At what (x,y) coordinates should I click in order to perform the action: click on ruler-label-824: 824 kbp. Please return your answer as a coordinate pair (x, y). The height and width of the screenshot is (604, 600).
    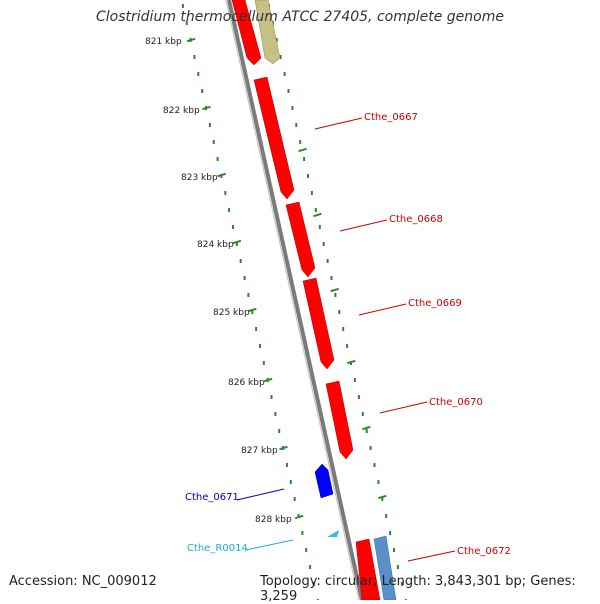
    Looking at the image, I should click on (215, 245).